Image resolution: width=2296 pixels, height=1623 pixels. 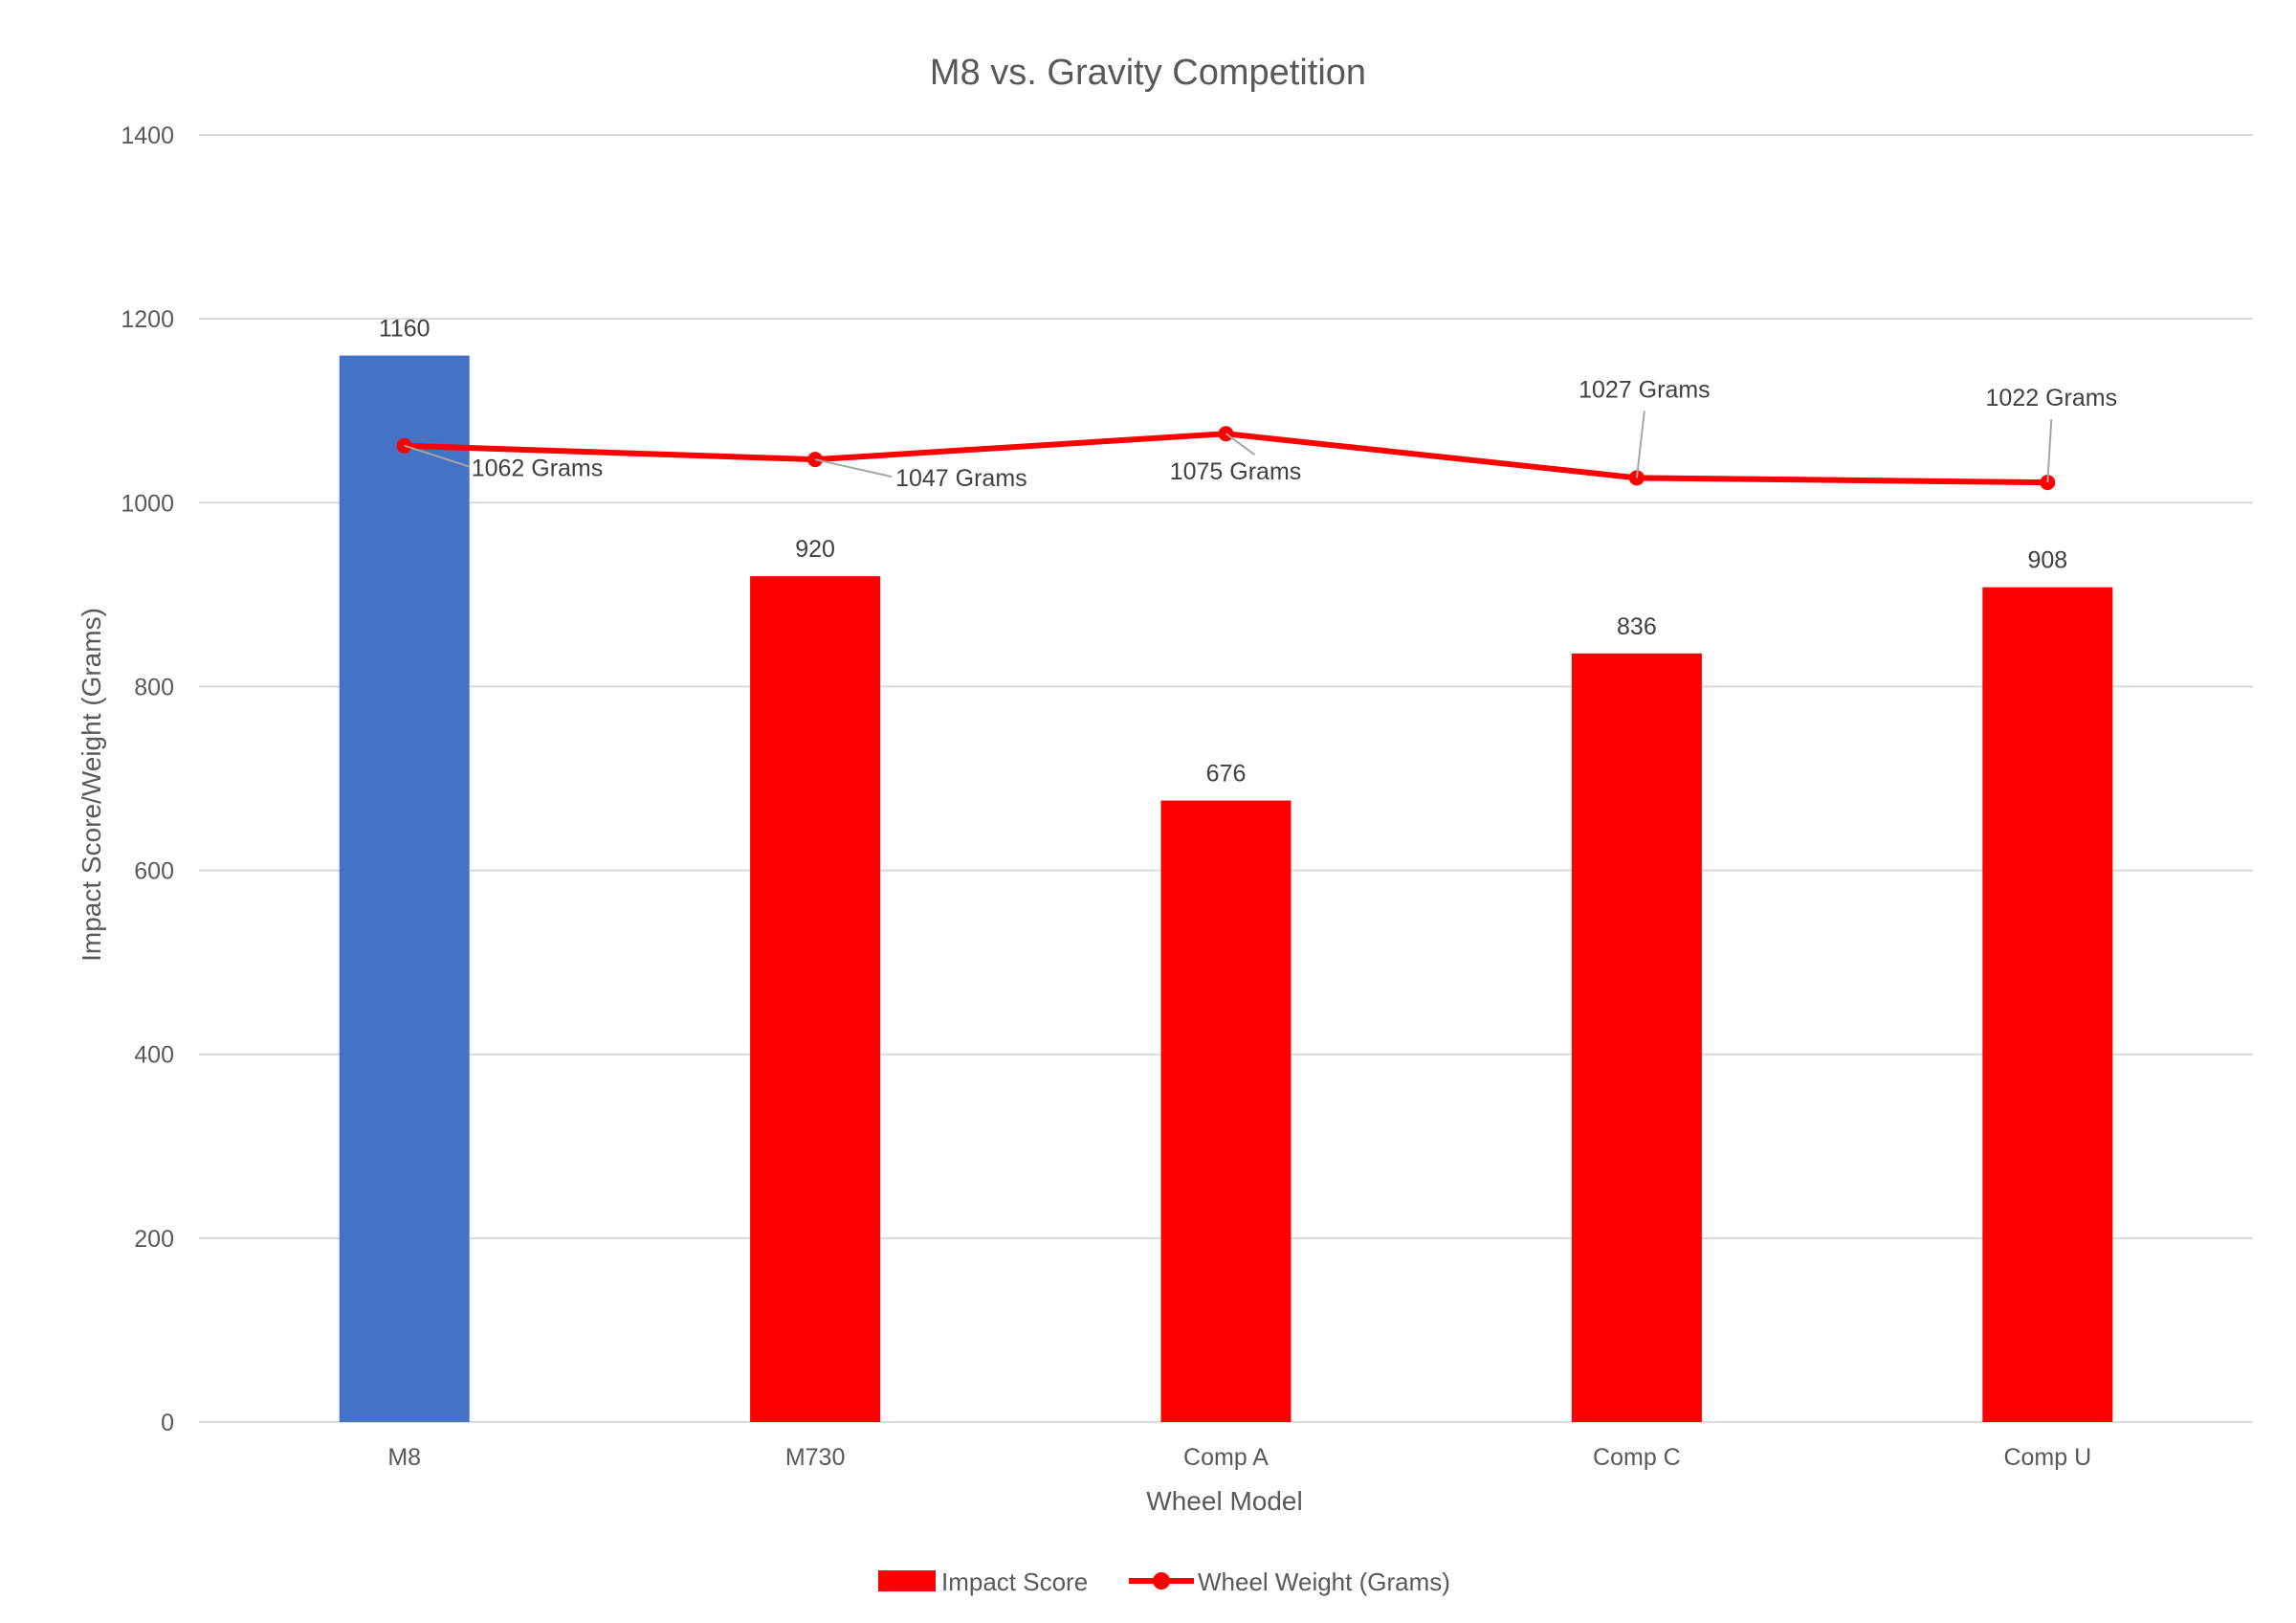 What do you see at coordinates (815, 549) in the screenshot?
I see `bar-data-label: 920` at bounding box center [815, 549].